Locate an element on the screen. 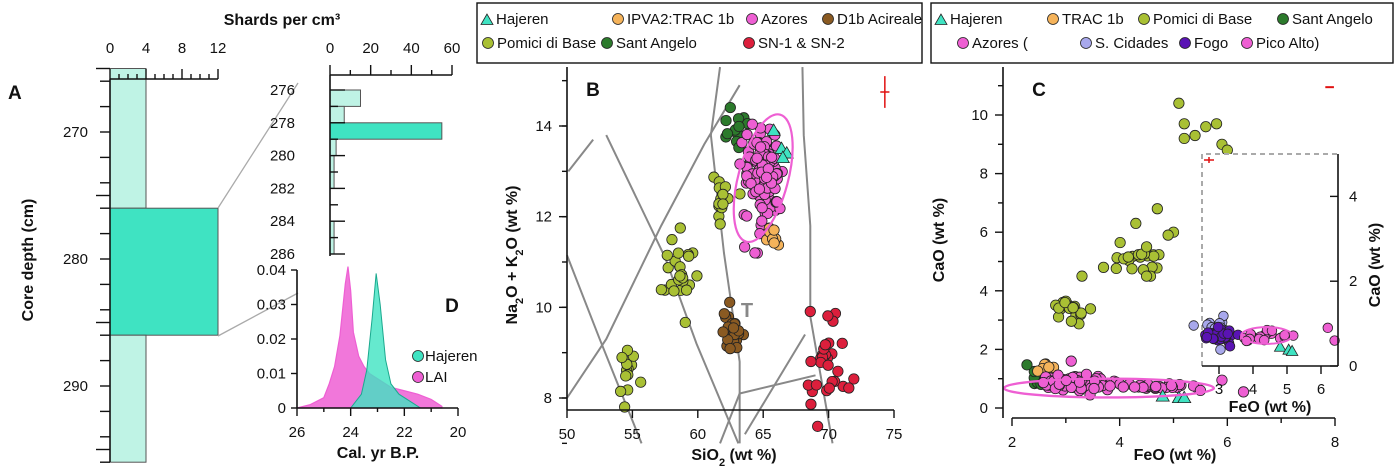  legend-b-sn-1-sn-2-marker is located at coordinates (749, 43).